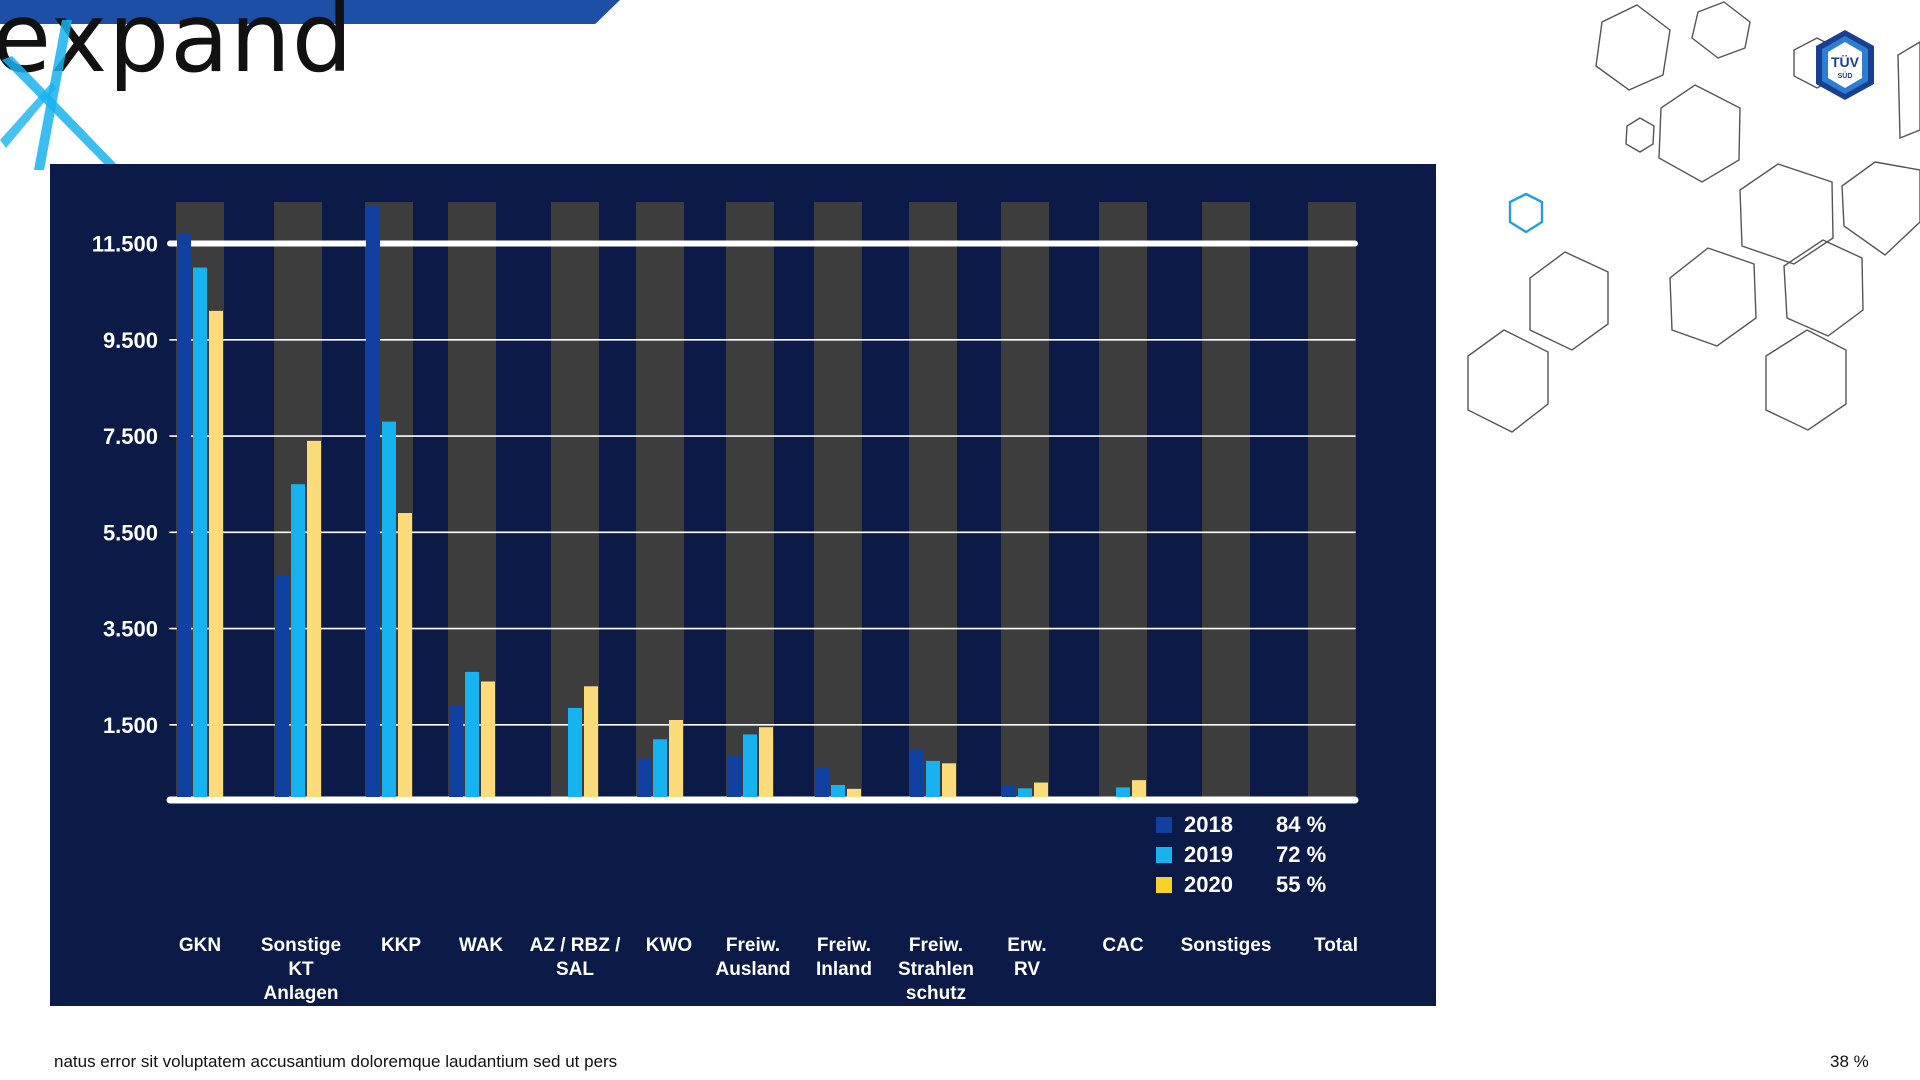  Describe the element at coordinates (1164, 885) in the screenshot. I see `legend-swatch-2020` at that location.